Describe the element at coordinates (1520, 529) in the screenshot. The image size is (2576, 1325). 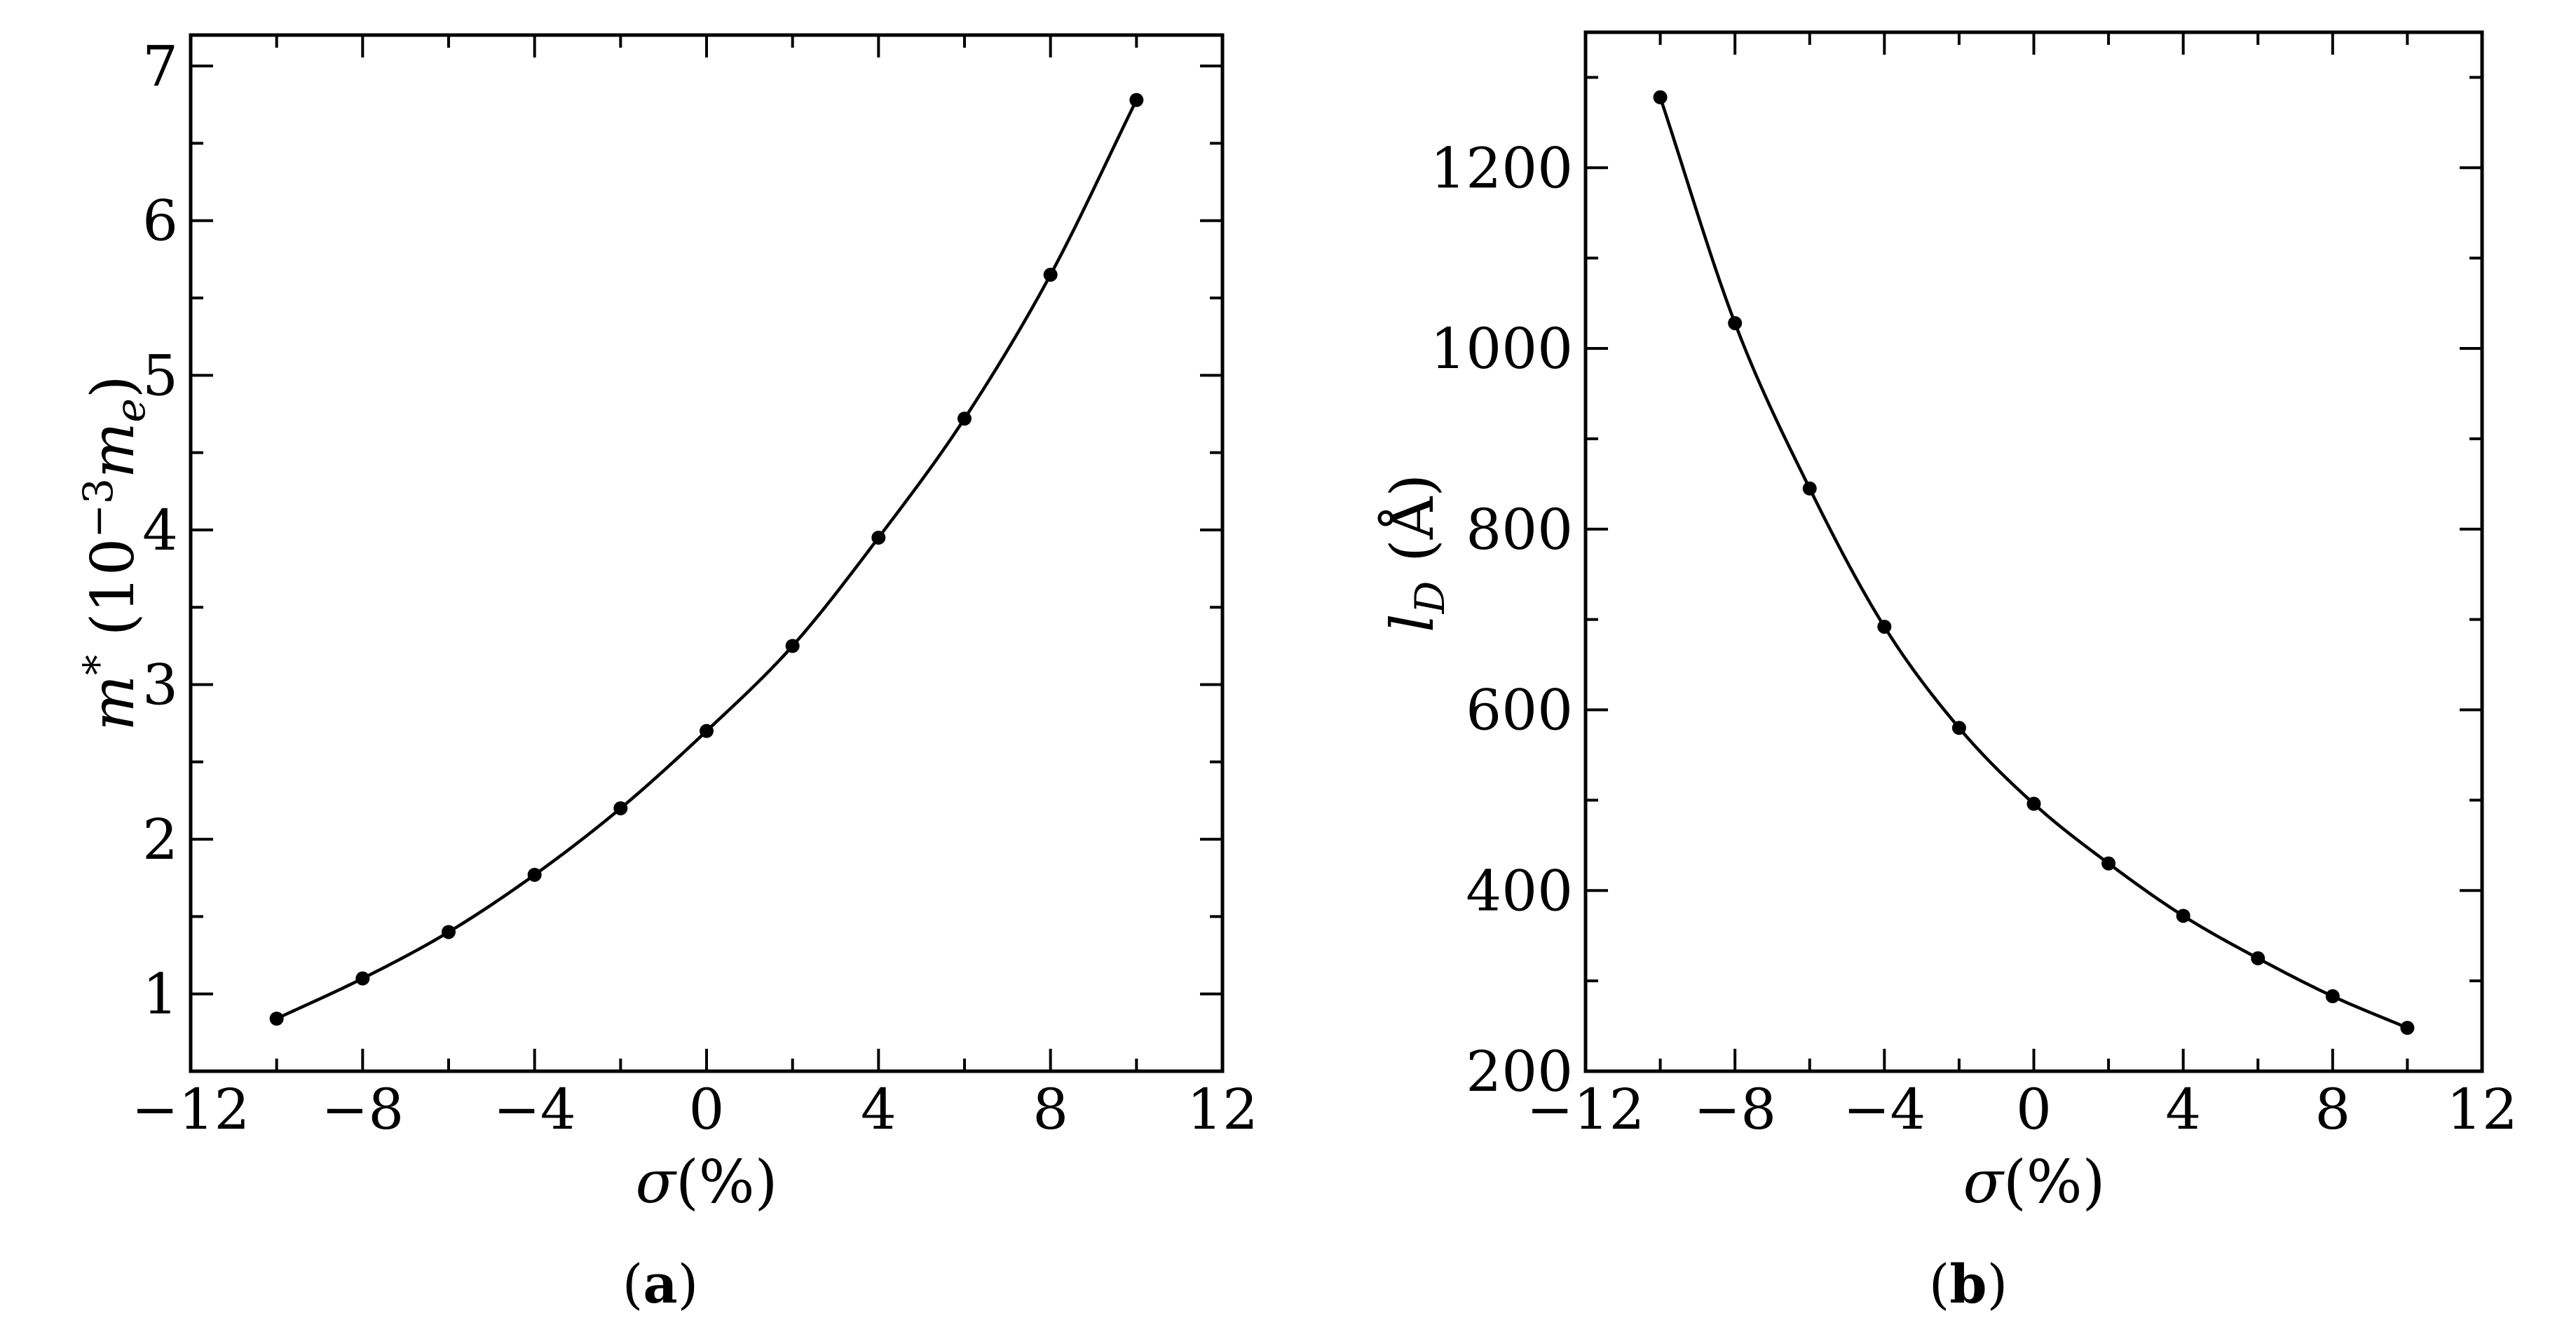
I see `y-tick-label: 800` at that location.